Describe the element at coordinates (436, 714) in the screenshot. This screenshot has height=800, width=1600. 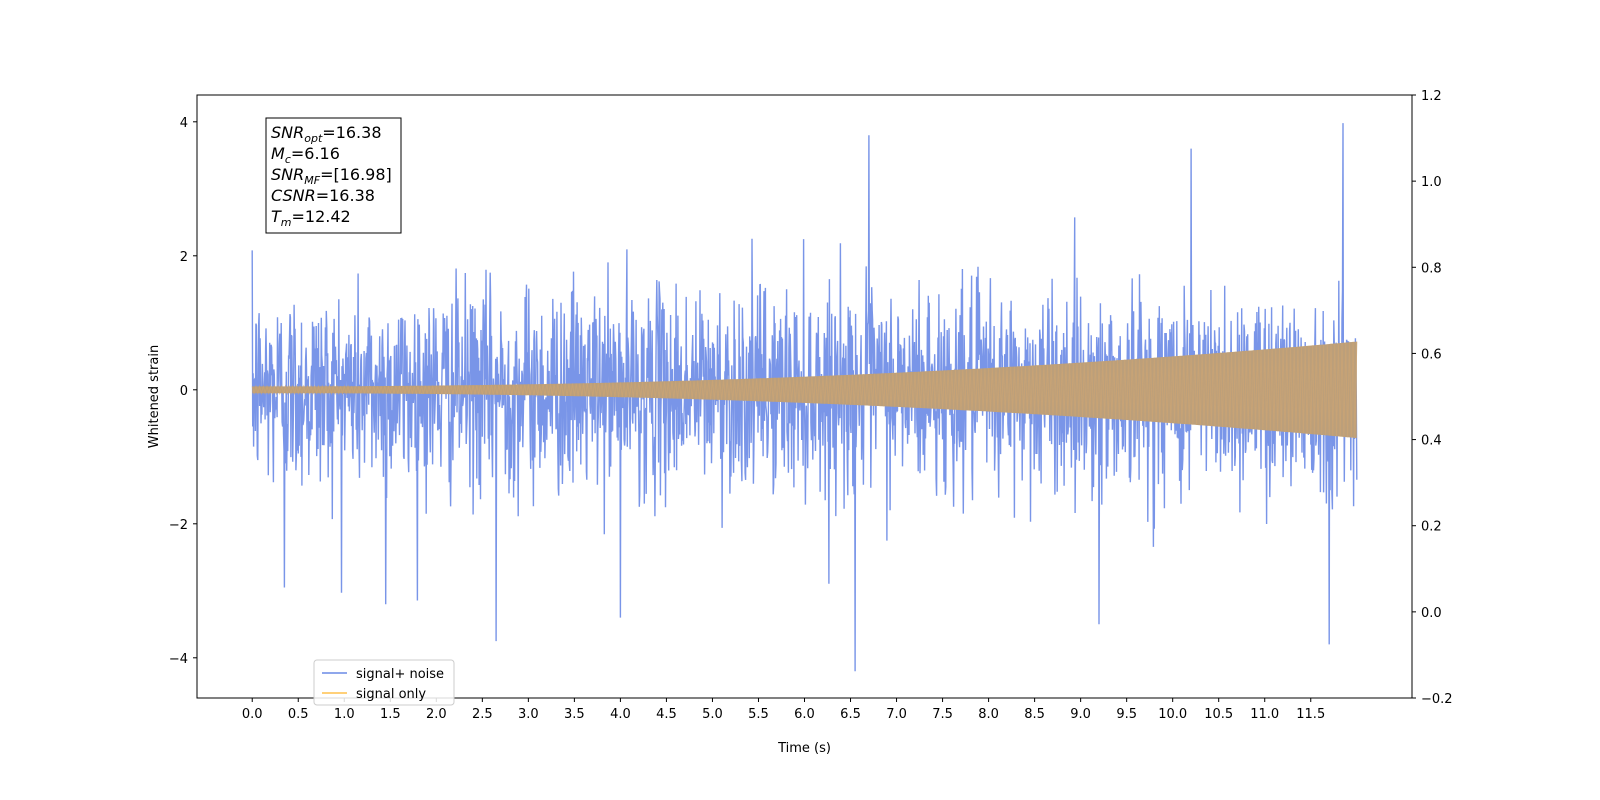
I see `x-tick-label: 2.0` at that location.